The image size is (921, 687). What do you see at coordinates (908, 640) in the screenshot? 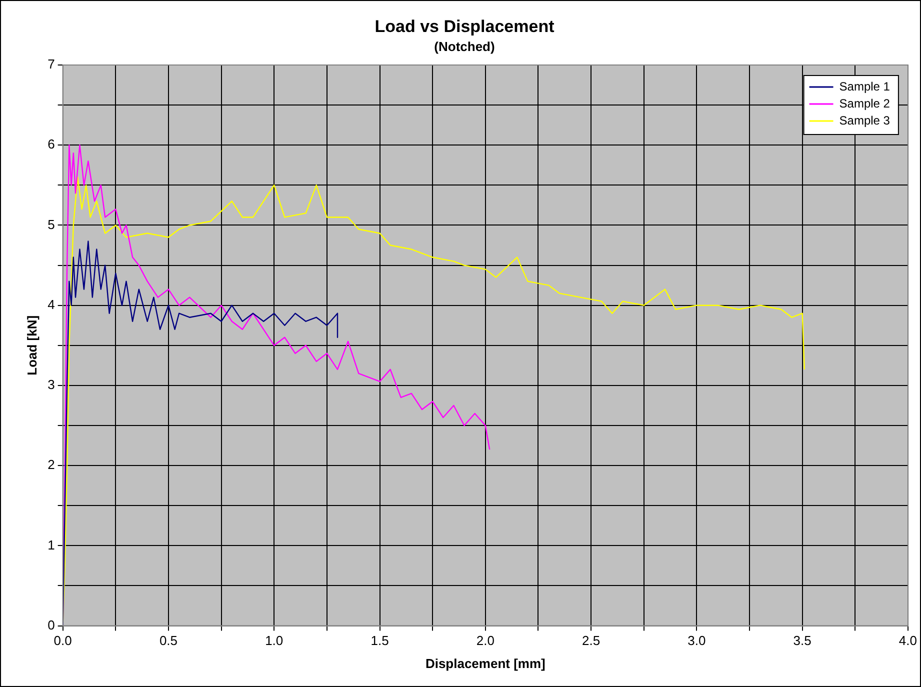
I see `x-tick-label: 4.0` at bounding box center [908, 640].